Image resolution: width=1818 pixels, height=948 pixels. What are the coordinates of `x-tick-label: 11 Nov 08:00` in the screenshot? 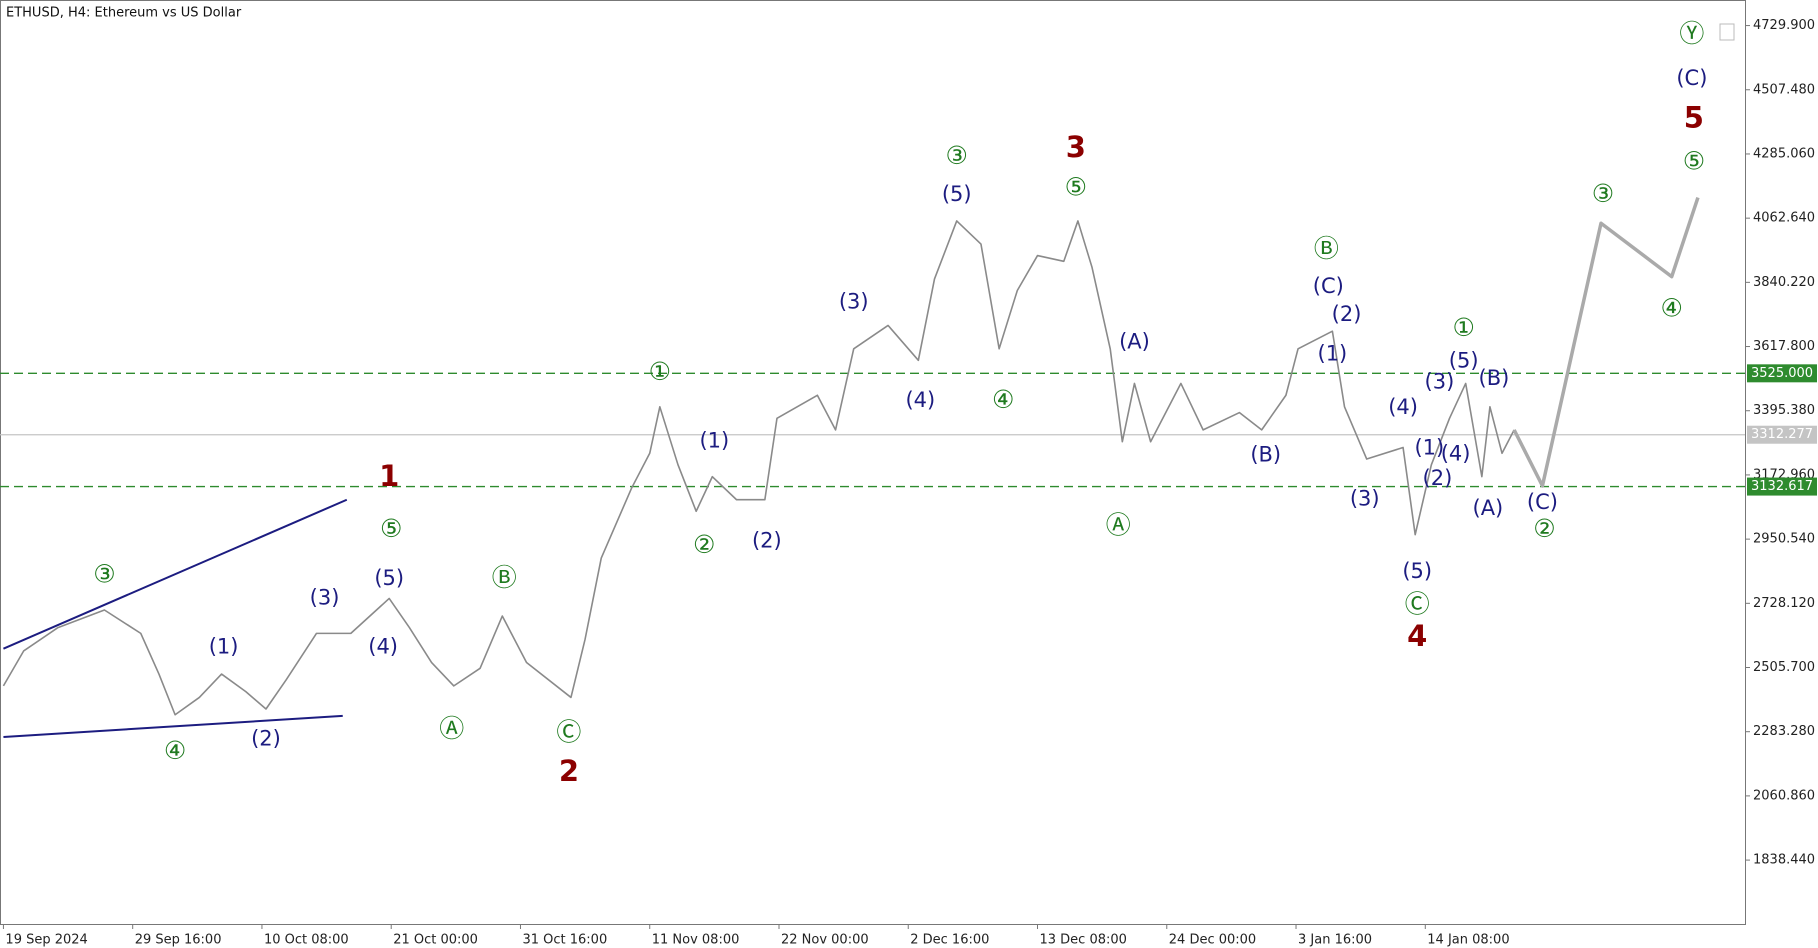 It's located at (696, 940).